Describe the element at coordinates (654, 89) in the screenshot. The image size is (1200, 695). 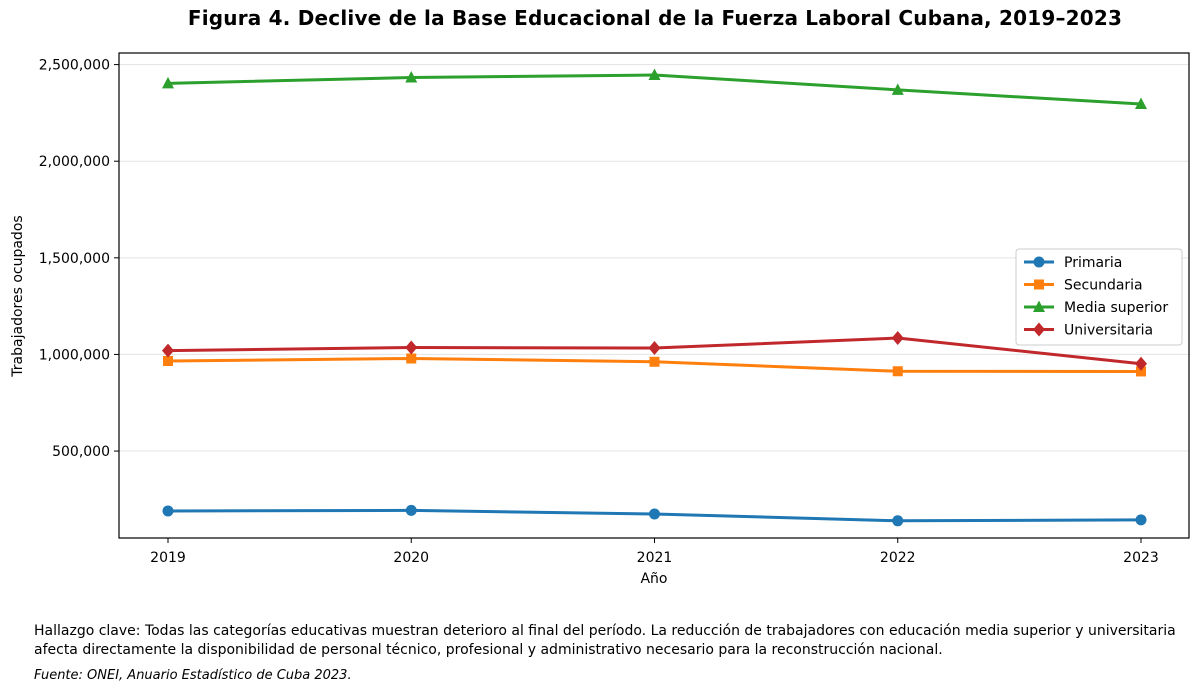
I see `series-media-superior` at that location.